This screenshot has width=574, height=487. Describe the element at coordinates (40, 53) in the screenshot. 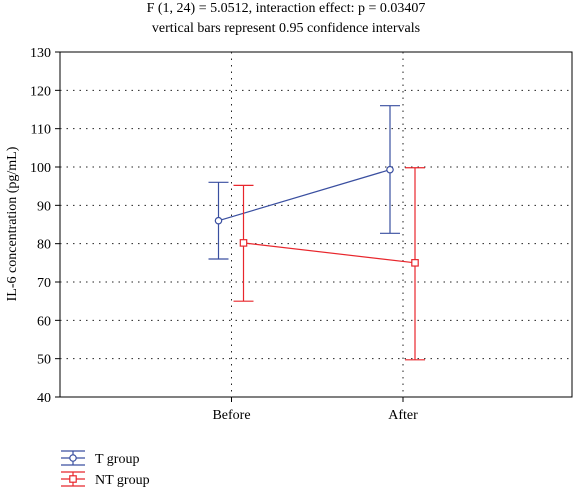

I see `y-tick-label: 130` at that location.